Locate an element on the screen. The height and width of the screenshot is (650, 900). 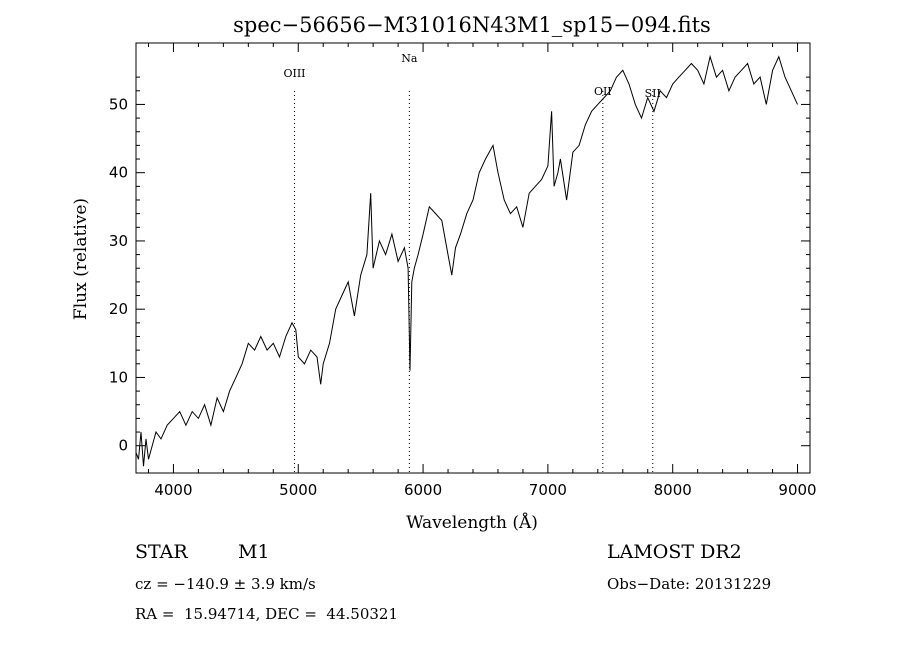
x-tick-label: 7000 is located at coordinates (548, 490).